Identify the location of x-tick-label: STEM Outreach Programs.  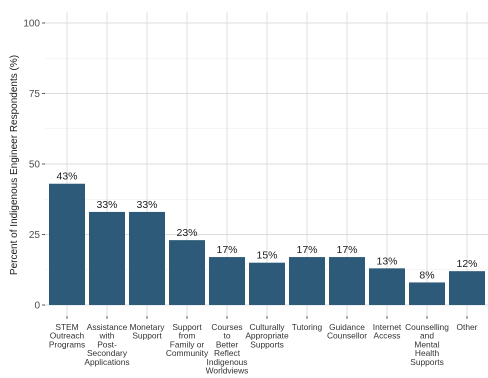
(67, 335).